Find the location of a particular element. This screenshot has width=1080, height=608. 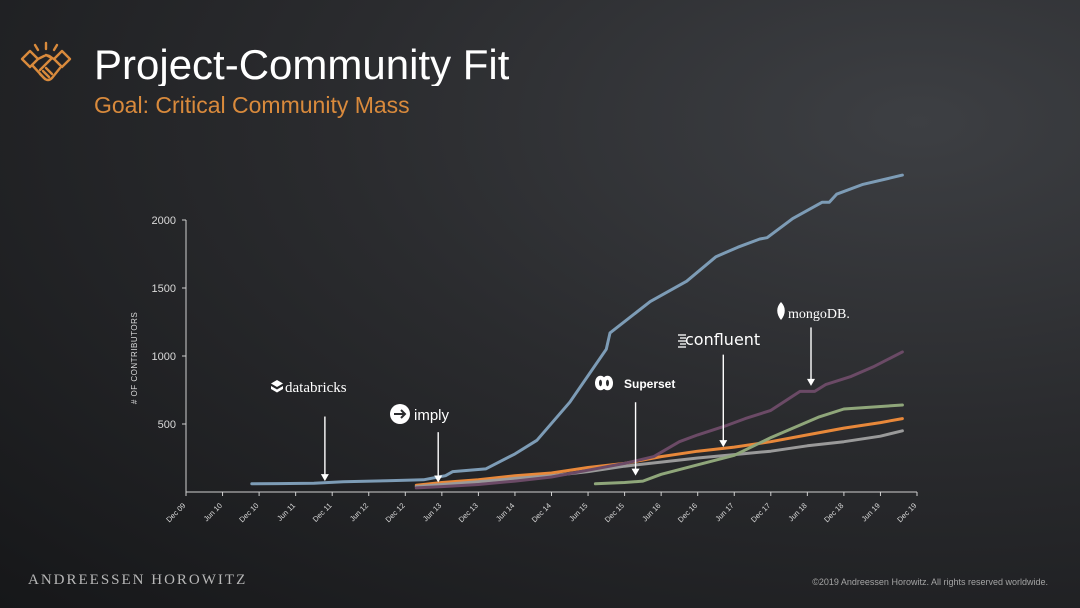

x-tick-label: Jun 15 is located at coordinates (578, 512).